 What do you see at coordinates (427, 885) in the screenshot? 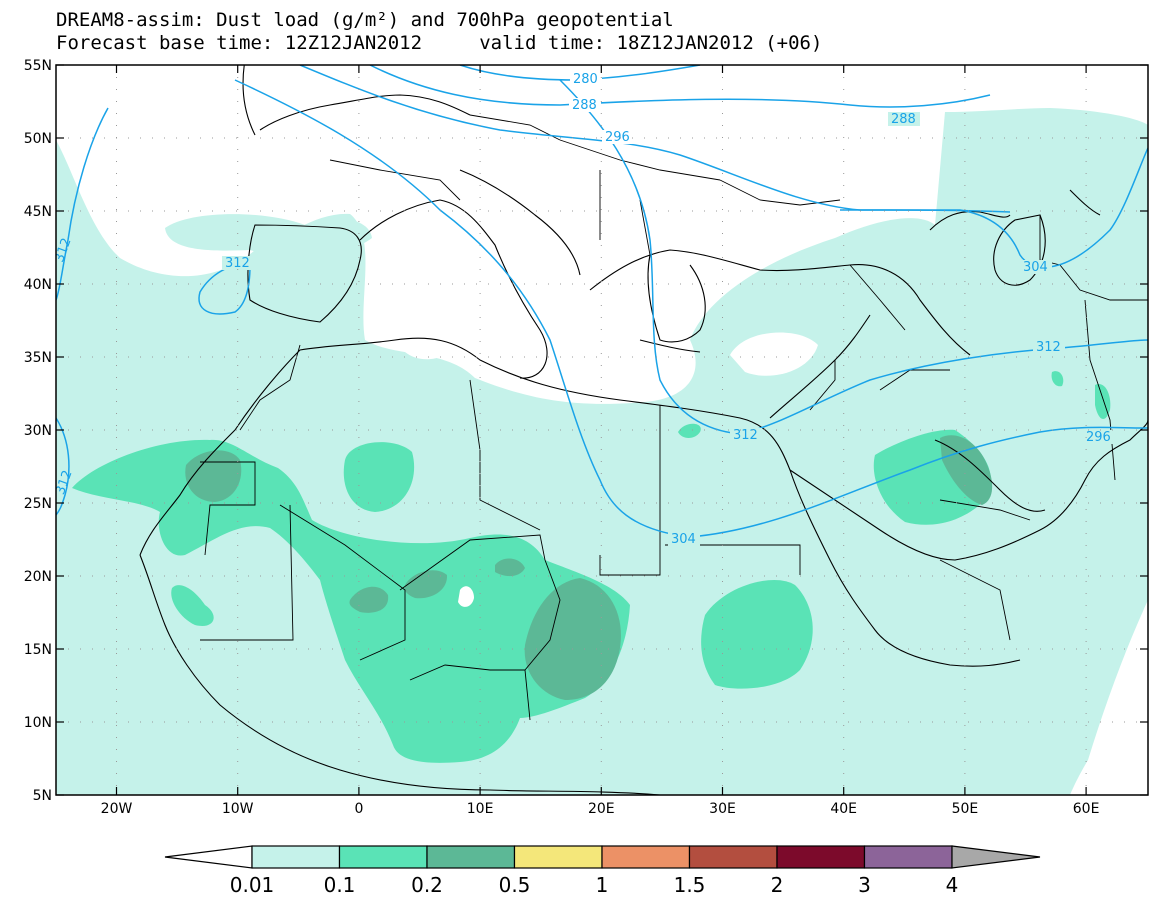
I see `colorbar-label: 0.2` at bounding box center [427, 885].